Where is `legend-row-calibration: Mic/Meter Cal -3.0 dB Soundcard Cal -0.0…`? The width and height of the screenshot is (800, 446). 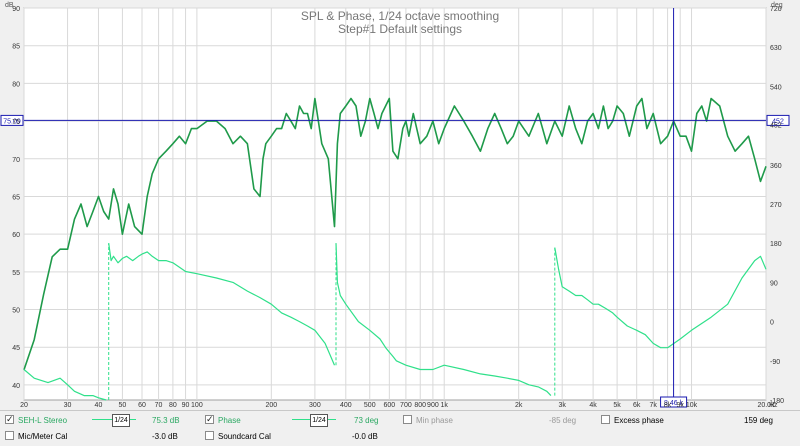 legend-row-calibration: Mic/Meter Cal -3.0 dB Soundcard Cal -0.0… is located at coordinates (400, 437).